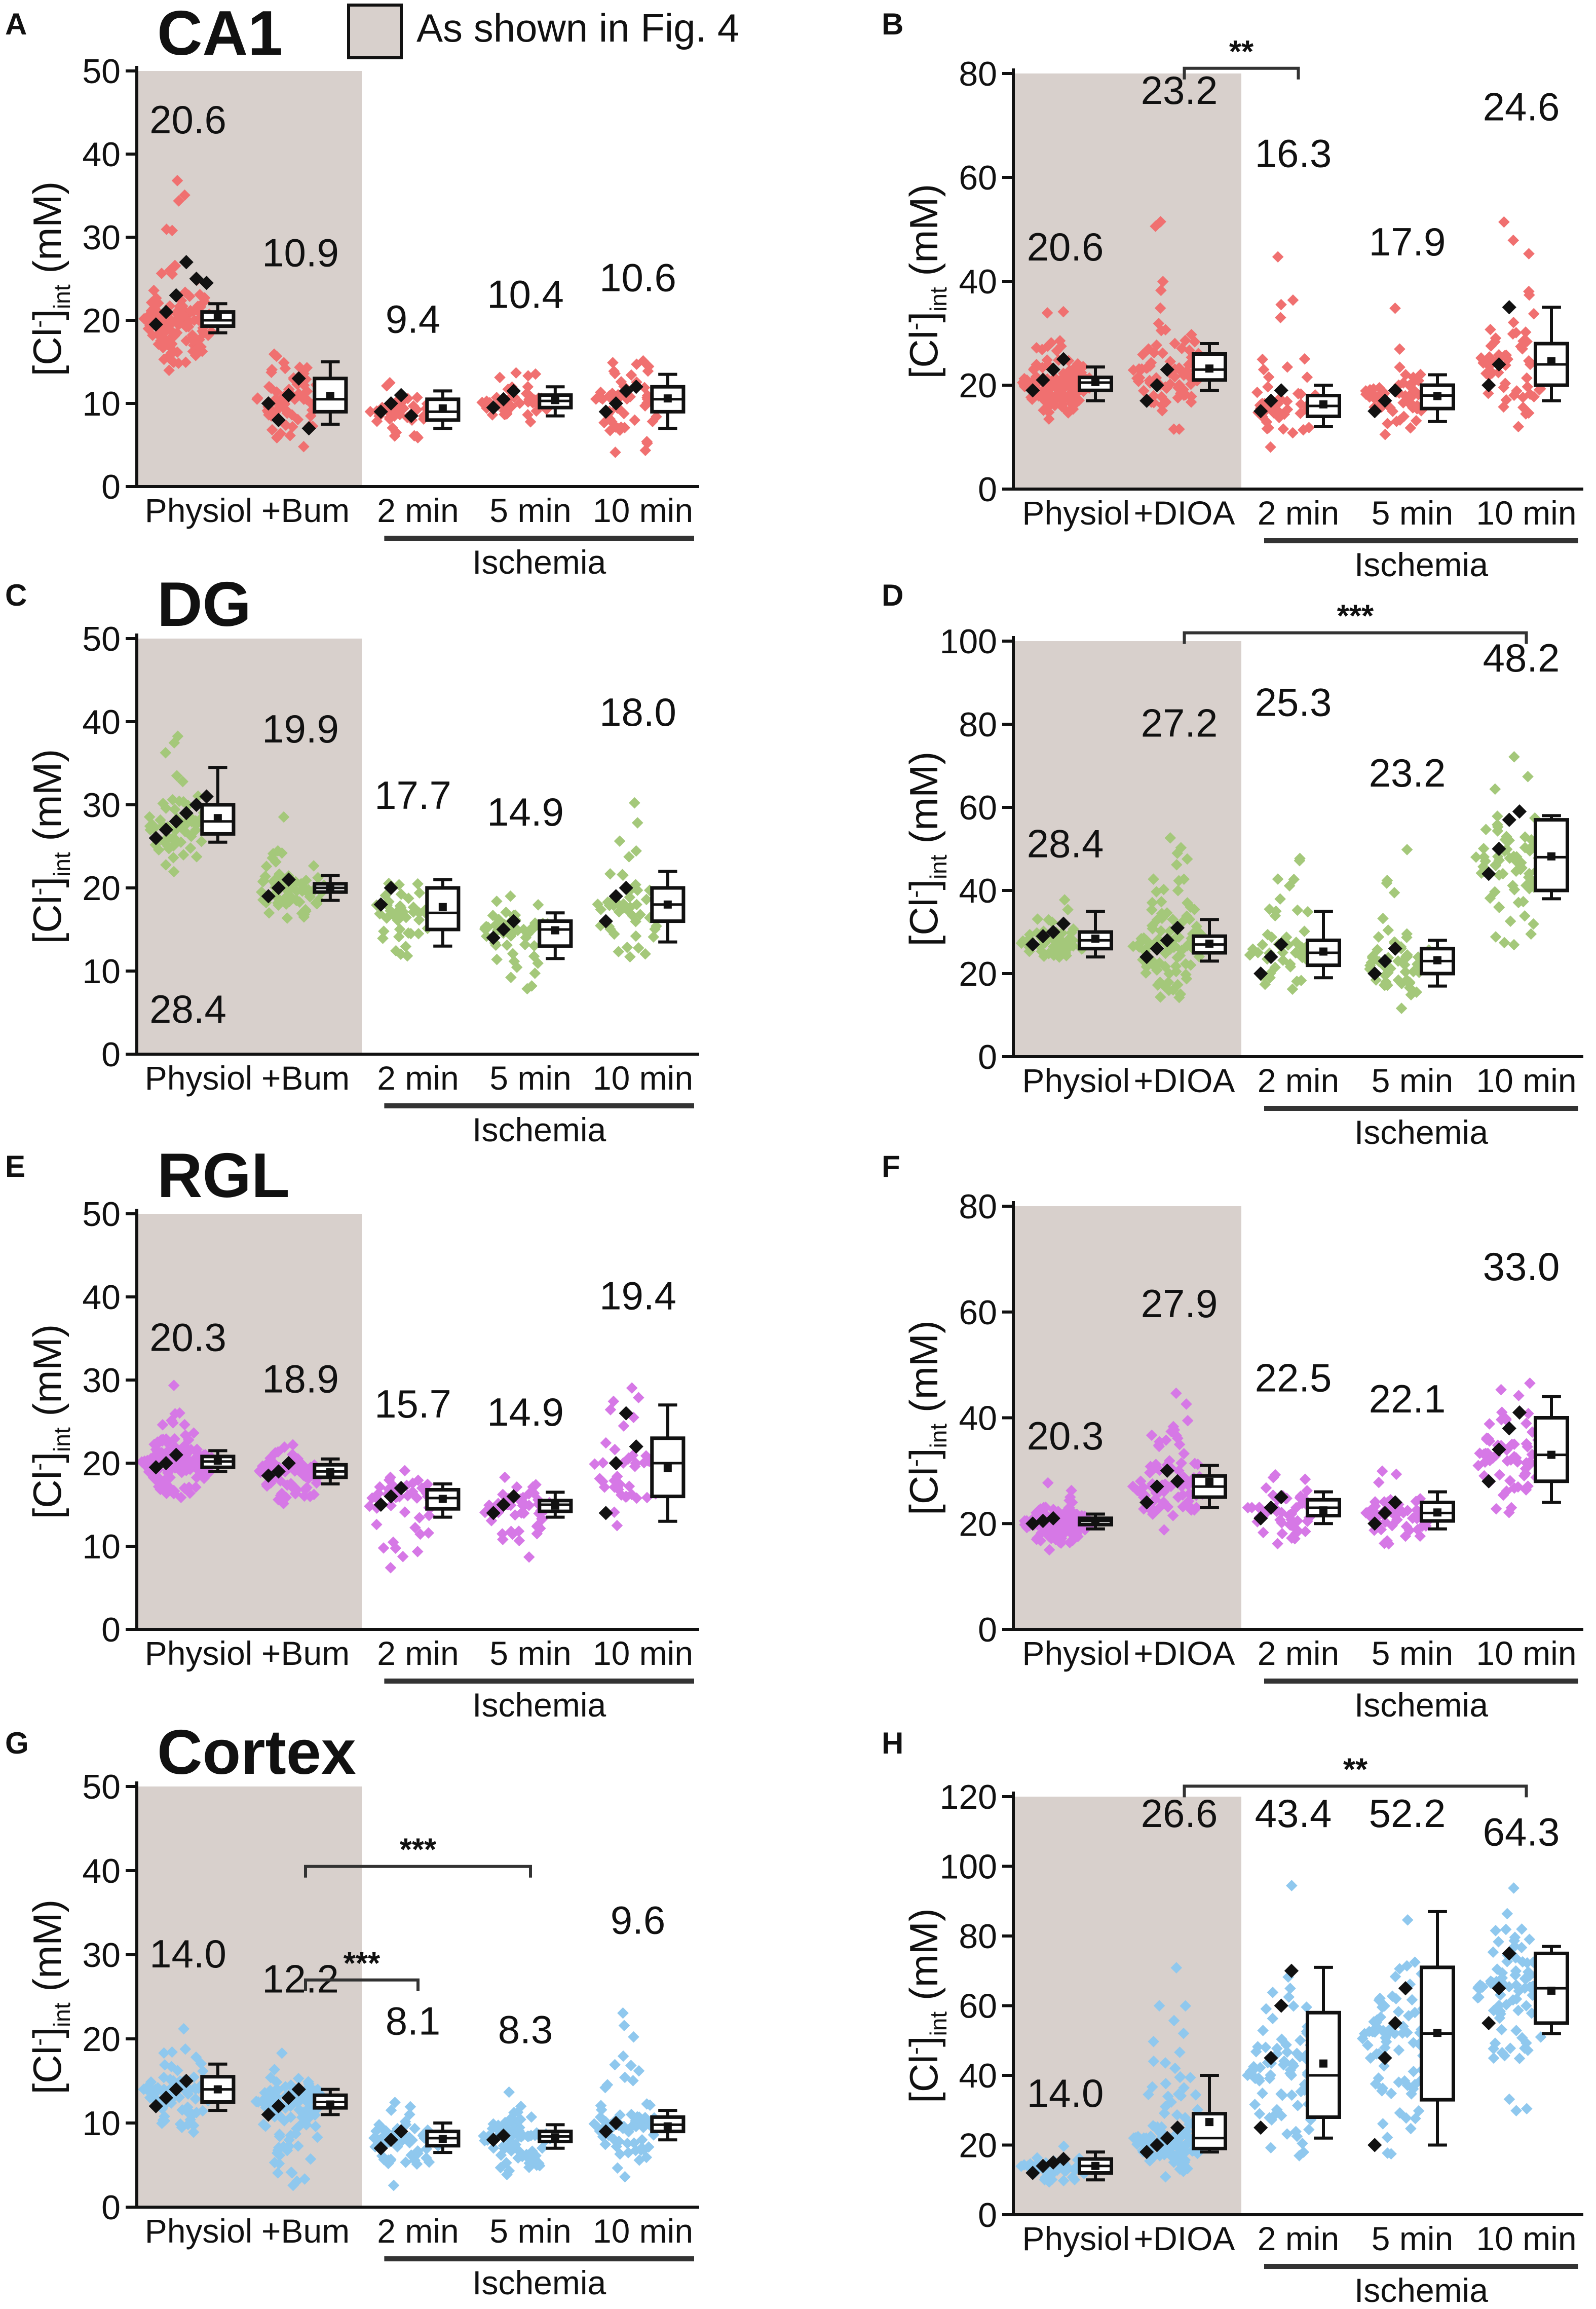 This screenshot has height=2309, width=1596. Describe the element at coordinates (62, 1439) in the screenshot. I see `y-axis-label-sub: int` at that location.